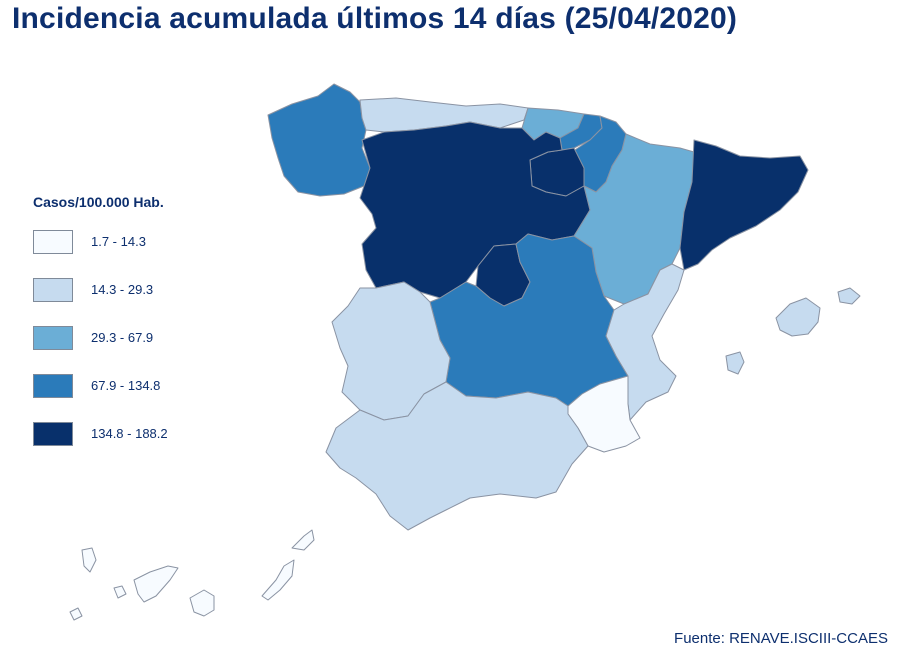  What do you see at coordinates (122, 289) in the screenshot?
I see `legend-label: 14.3 - 29.3` at bounding box center [122, 289].